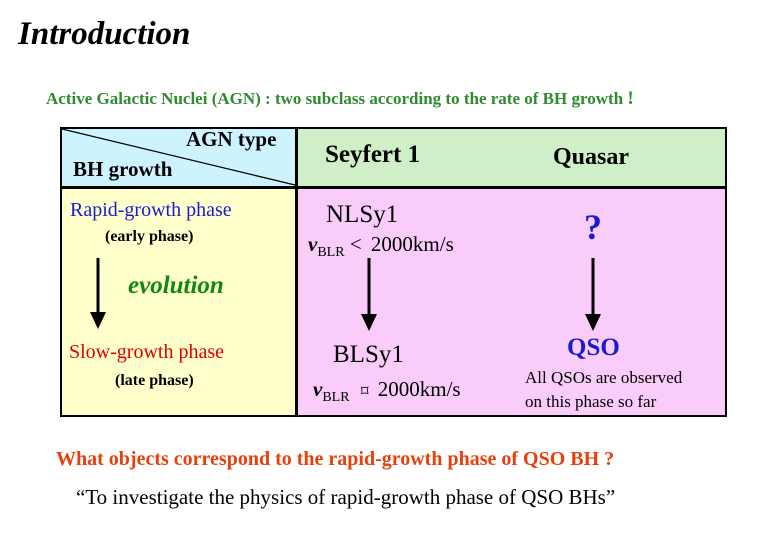 The width and height of the screenshot is (780, 540). I want to click on subtitle-mark: !, so click(630, 98).